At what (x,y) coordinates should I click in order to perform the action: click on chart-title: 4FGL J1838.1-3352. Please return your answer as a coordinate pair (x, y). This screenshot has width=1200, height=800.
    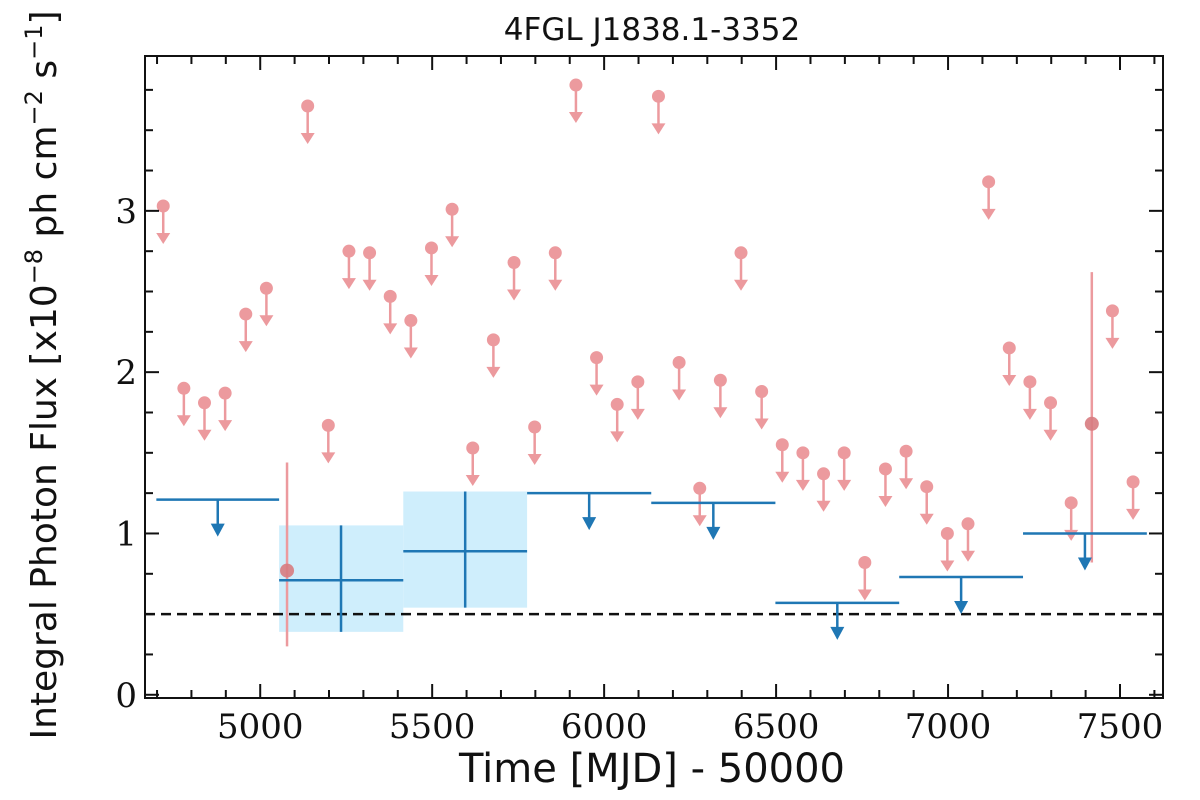
    Looking at the image, I should click on (652, 30).